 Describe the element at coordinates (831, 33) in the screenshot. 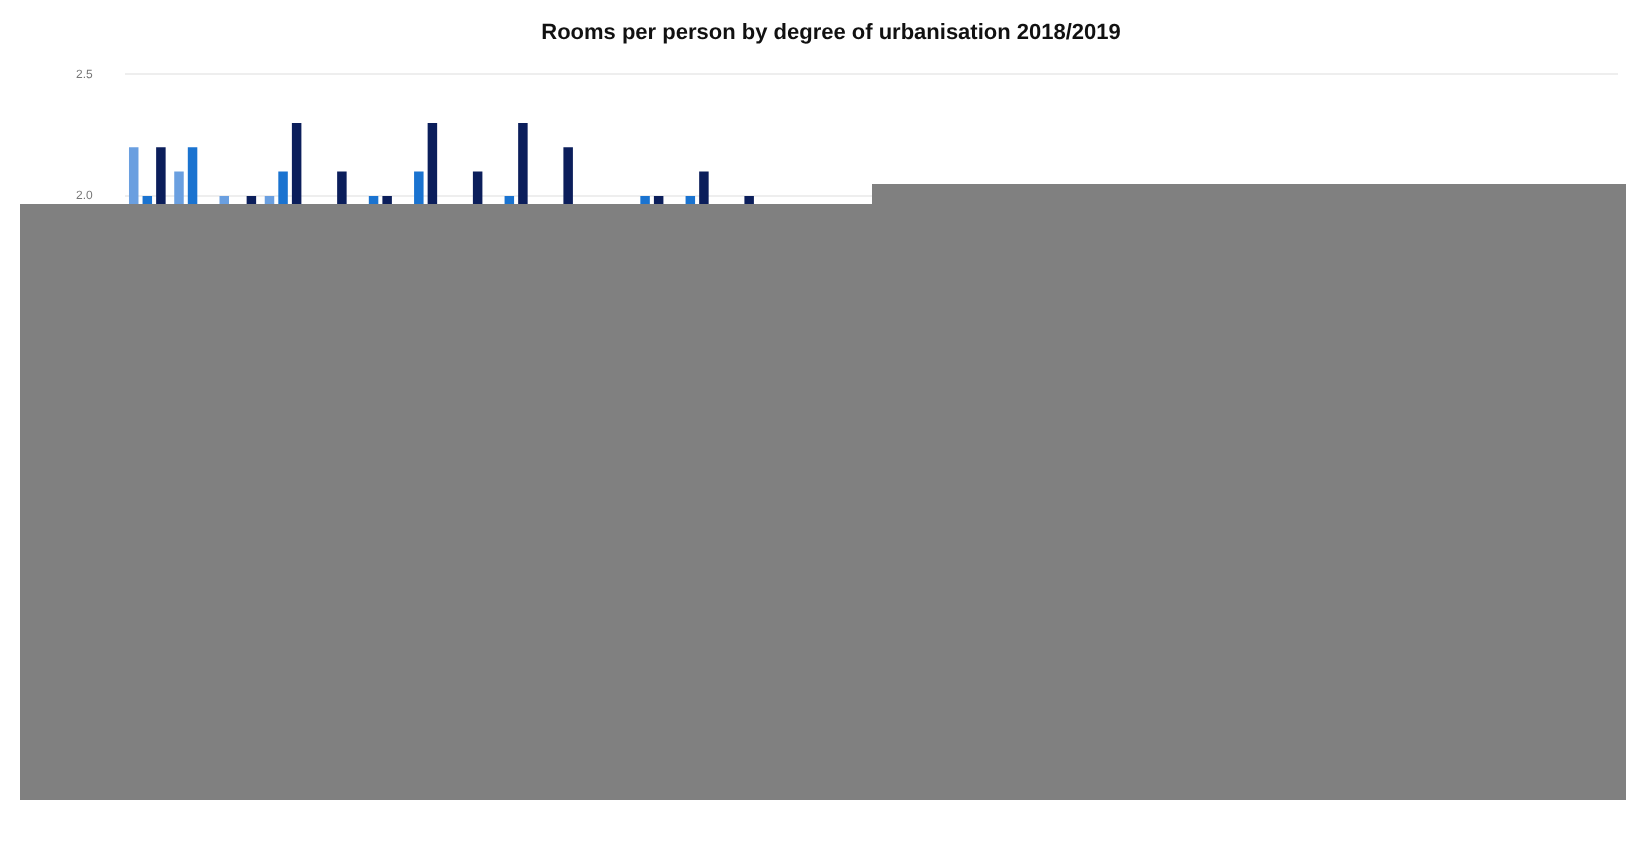

I see `chart-title: Rooms per person by degree of urbanisation 2018/2019` at that location.